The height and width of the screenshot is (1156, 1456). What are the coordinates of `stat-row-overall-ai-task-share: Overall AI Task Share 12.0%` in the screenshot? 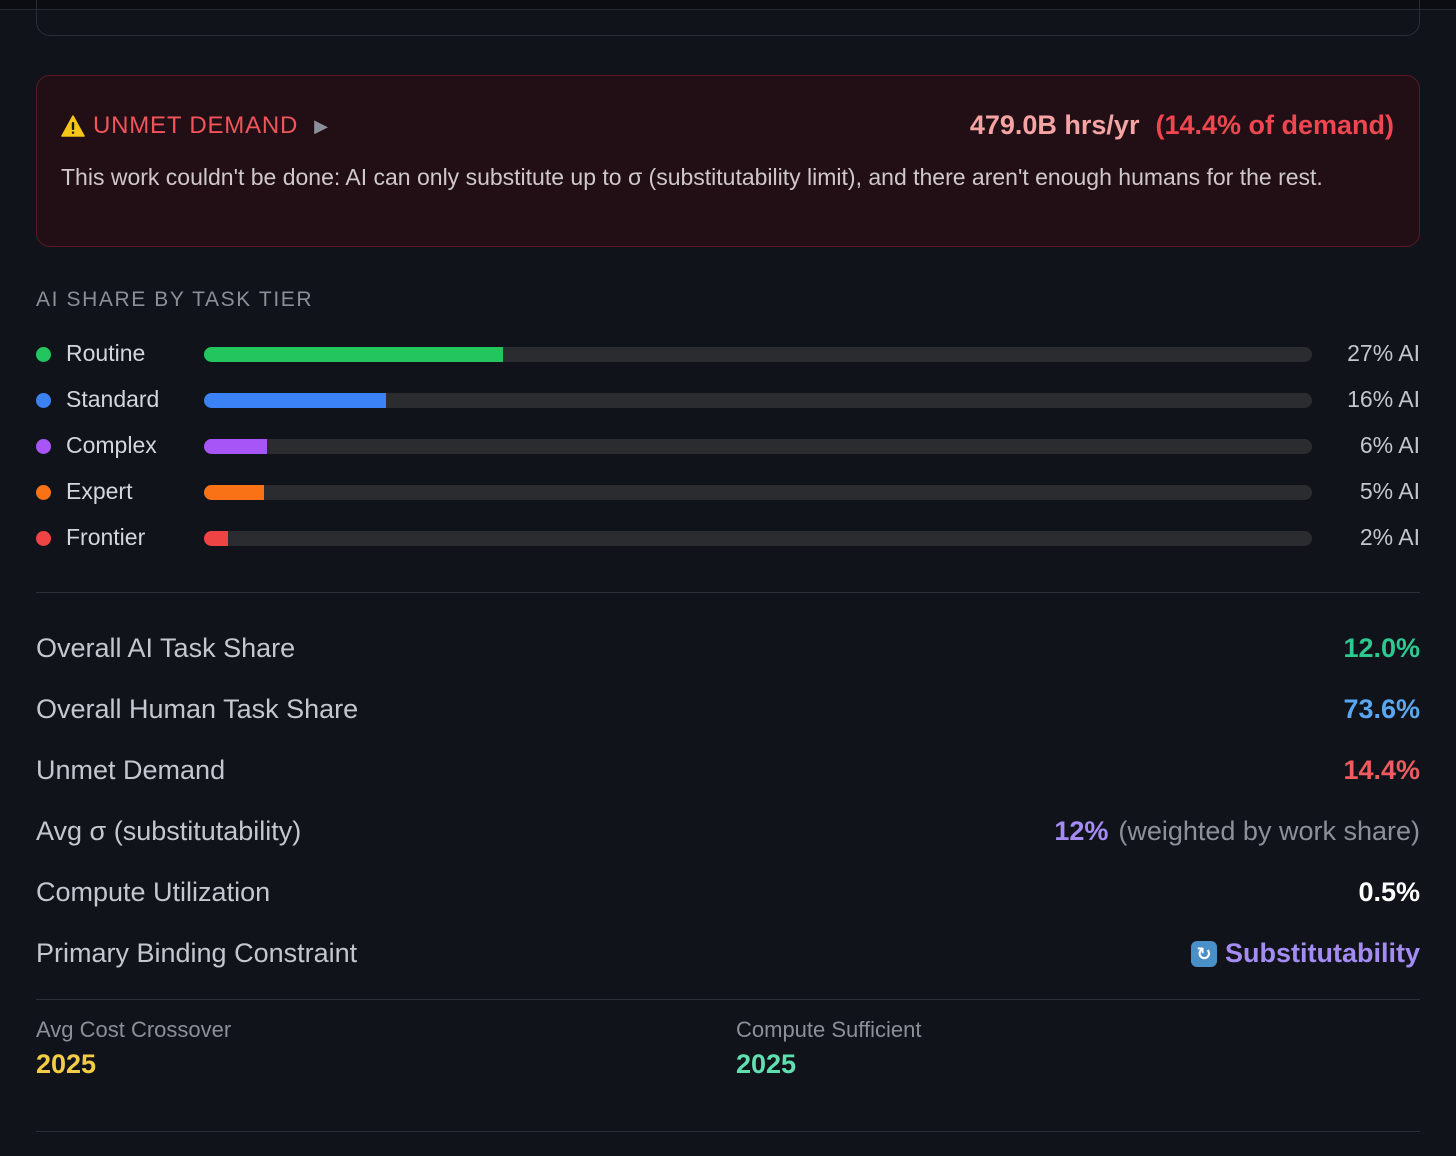 It's located at (728, 651).